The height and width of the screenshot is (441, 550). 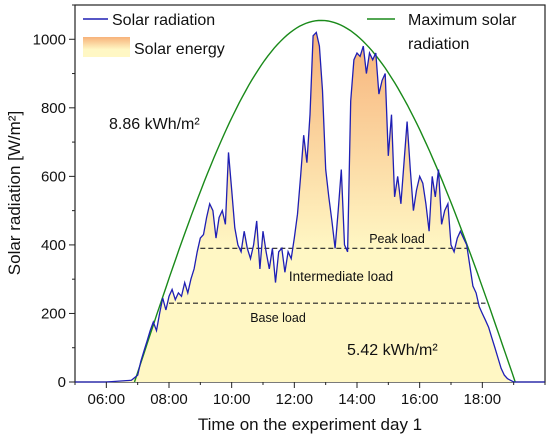 What do you see at coordinates (420, 399) in the screenshot?
I see `x-tick-label: 16:00` at bounding box center [420, 399].